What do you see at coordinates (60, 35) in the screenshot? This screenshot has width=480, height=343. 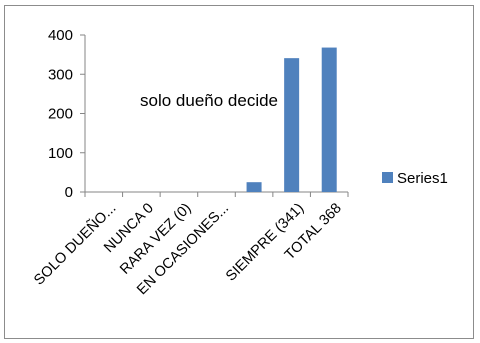 I see `y-tick-label: 400` at bounding box center [60, 35].